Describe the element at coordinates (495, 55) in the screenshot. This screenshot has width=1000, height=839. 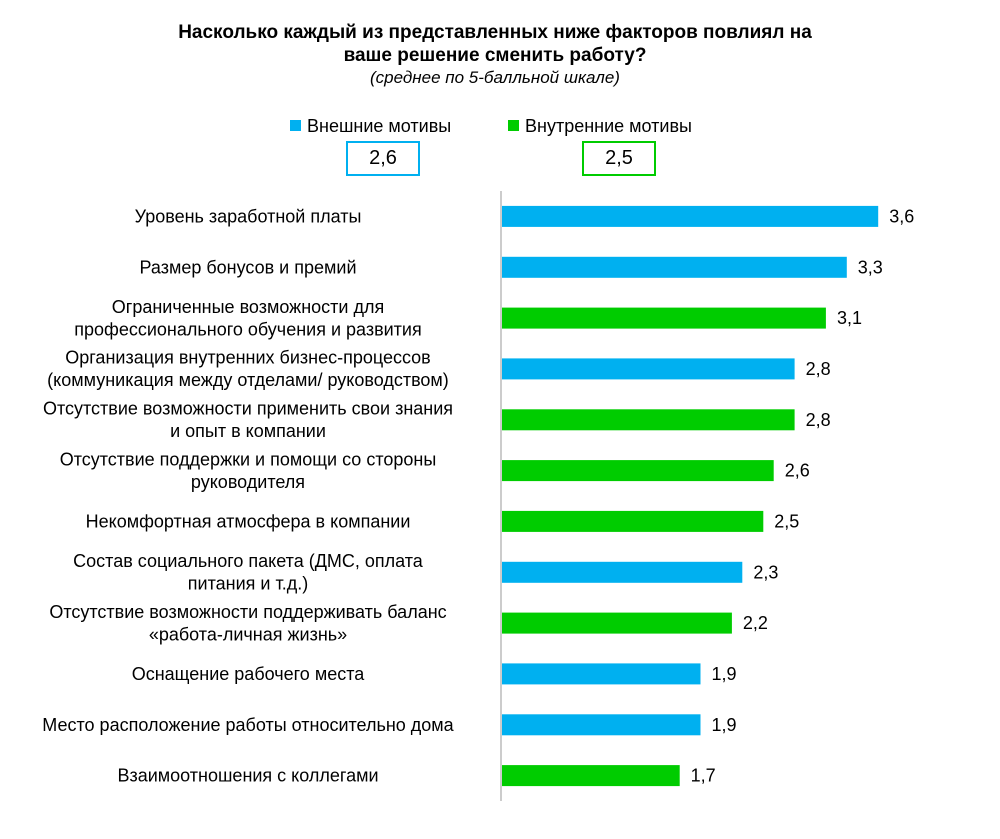
I see `chart-title-line-2: ваше решение сменить работу?` at that location.